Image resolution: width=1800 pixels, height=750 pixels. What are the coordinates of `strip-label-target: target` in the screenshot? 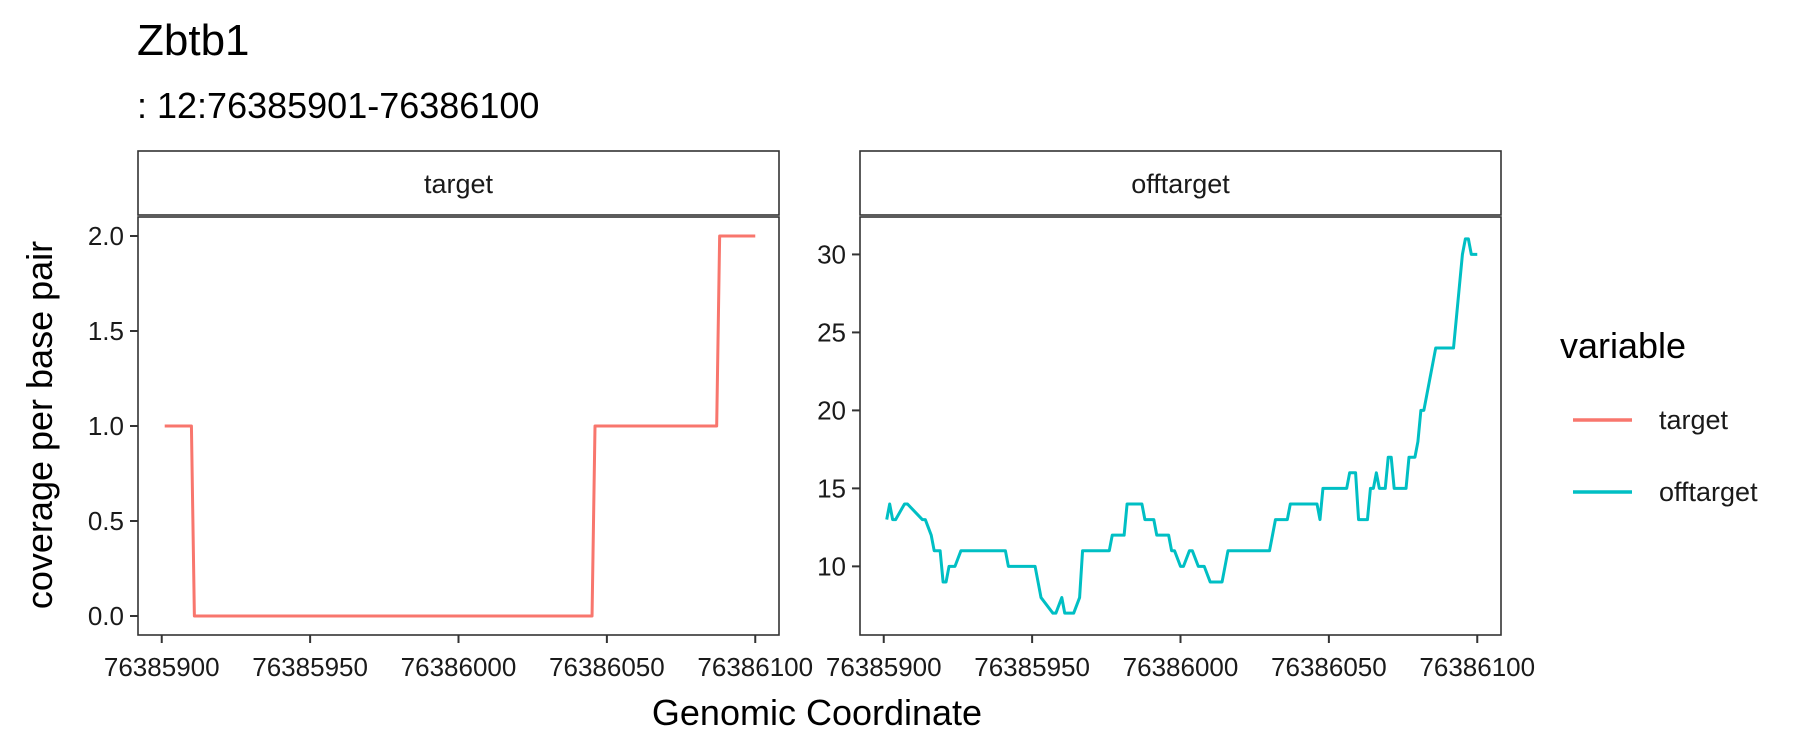 It's located at (459, 184).